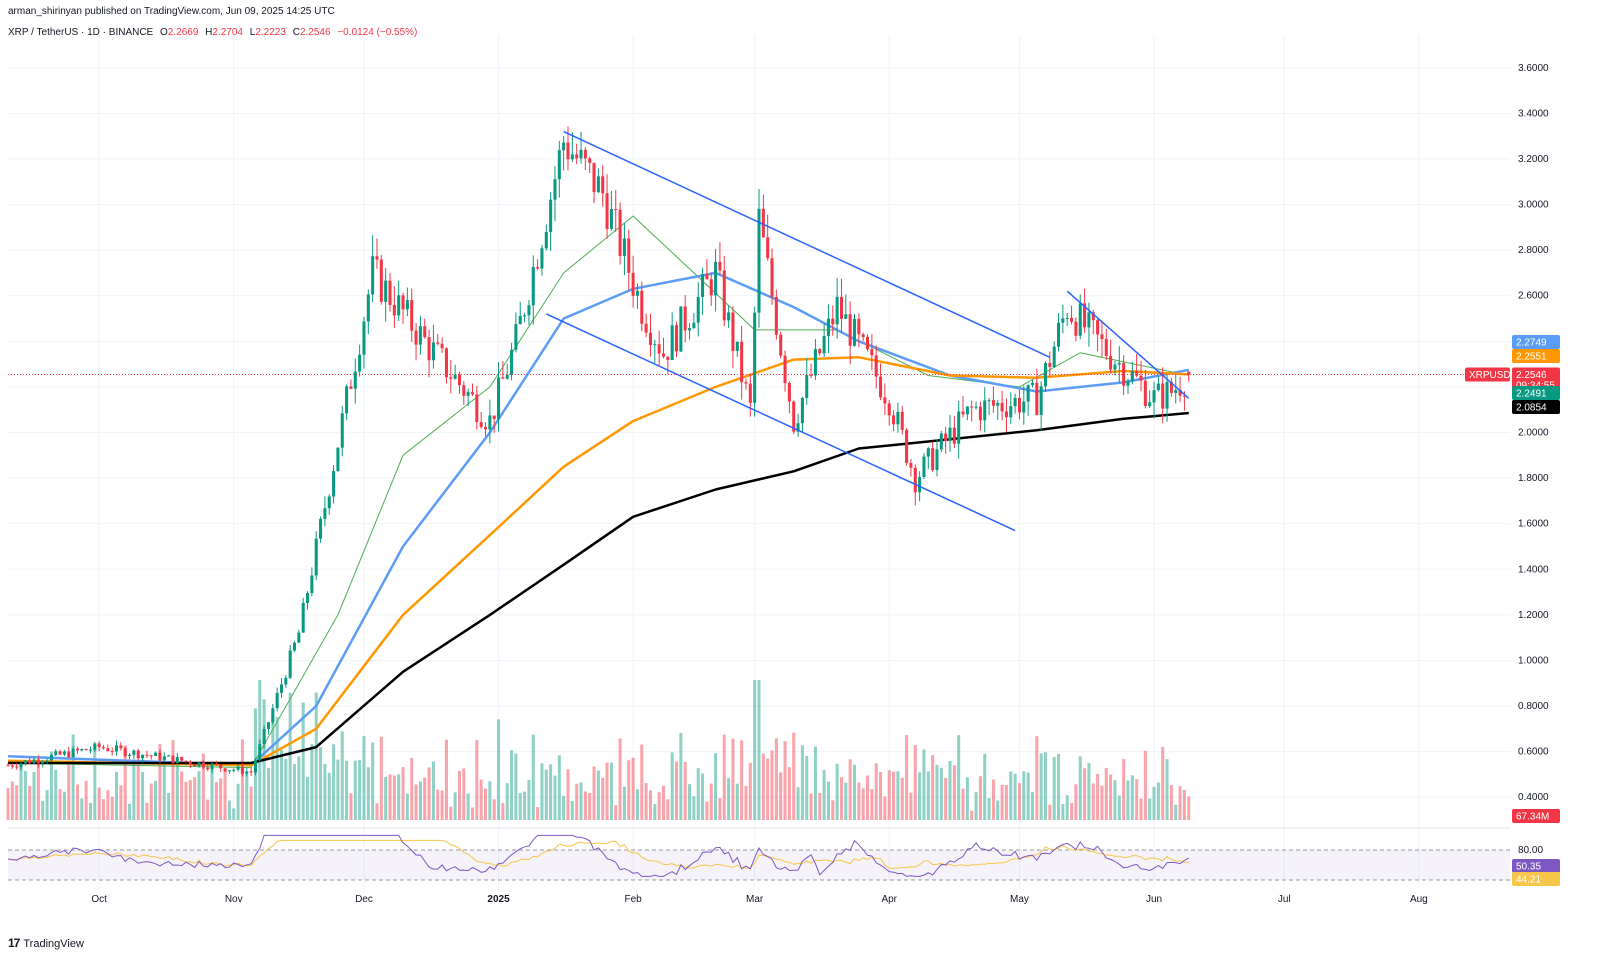 This screenshot has width=1600, height=955. I want to click on open-label: O, so click(164, 32).